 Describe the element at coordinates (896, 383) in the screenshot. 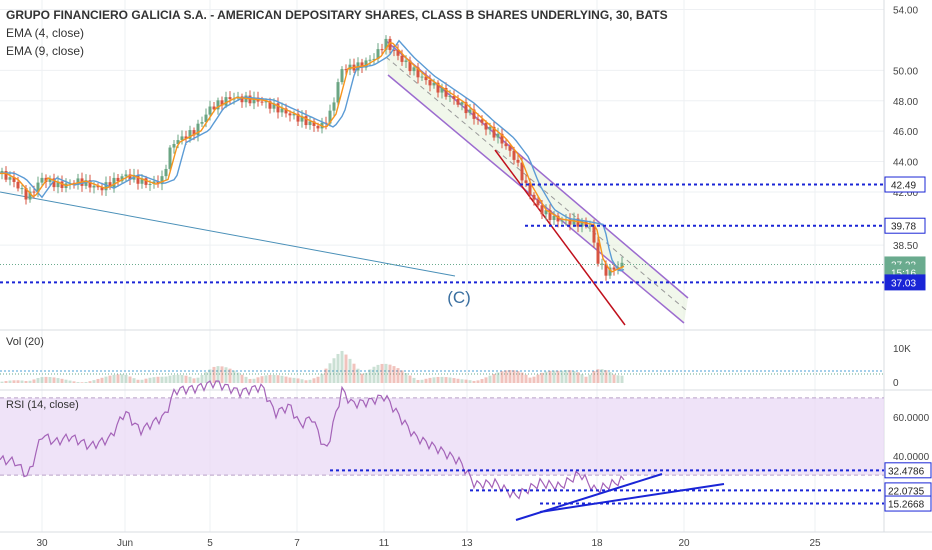

I see `volume-tick-1: 0` at that location.